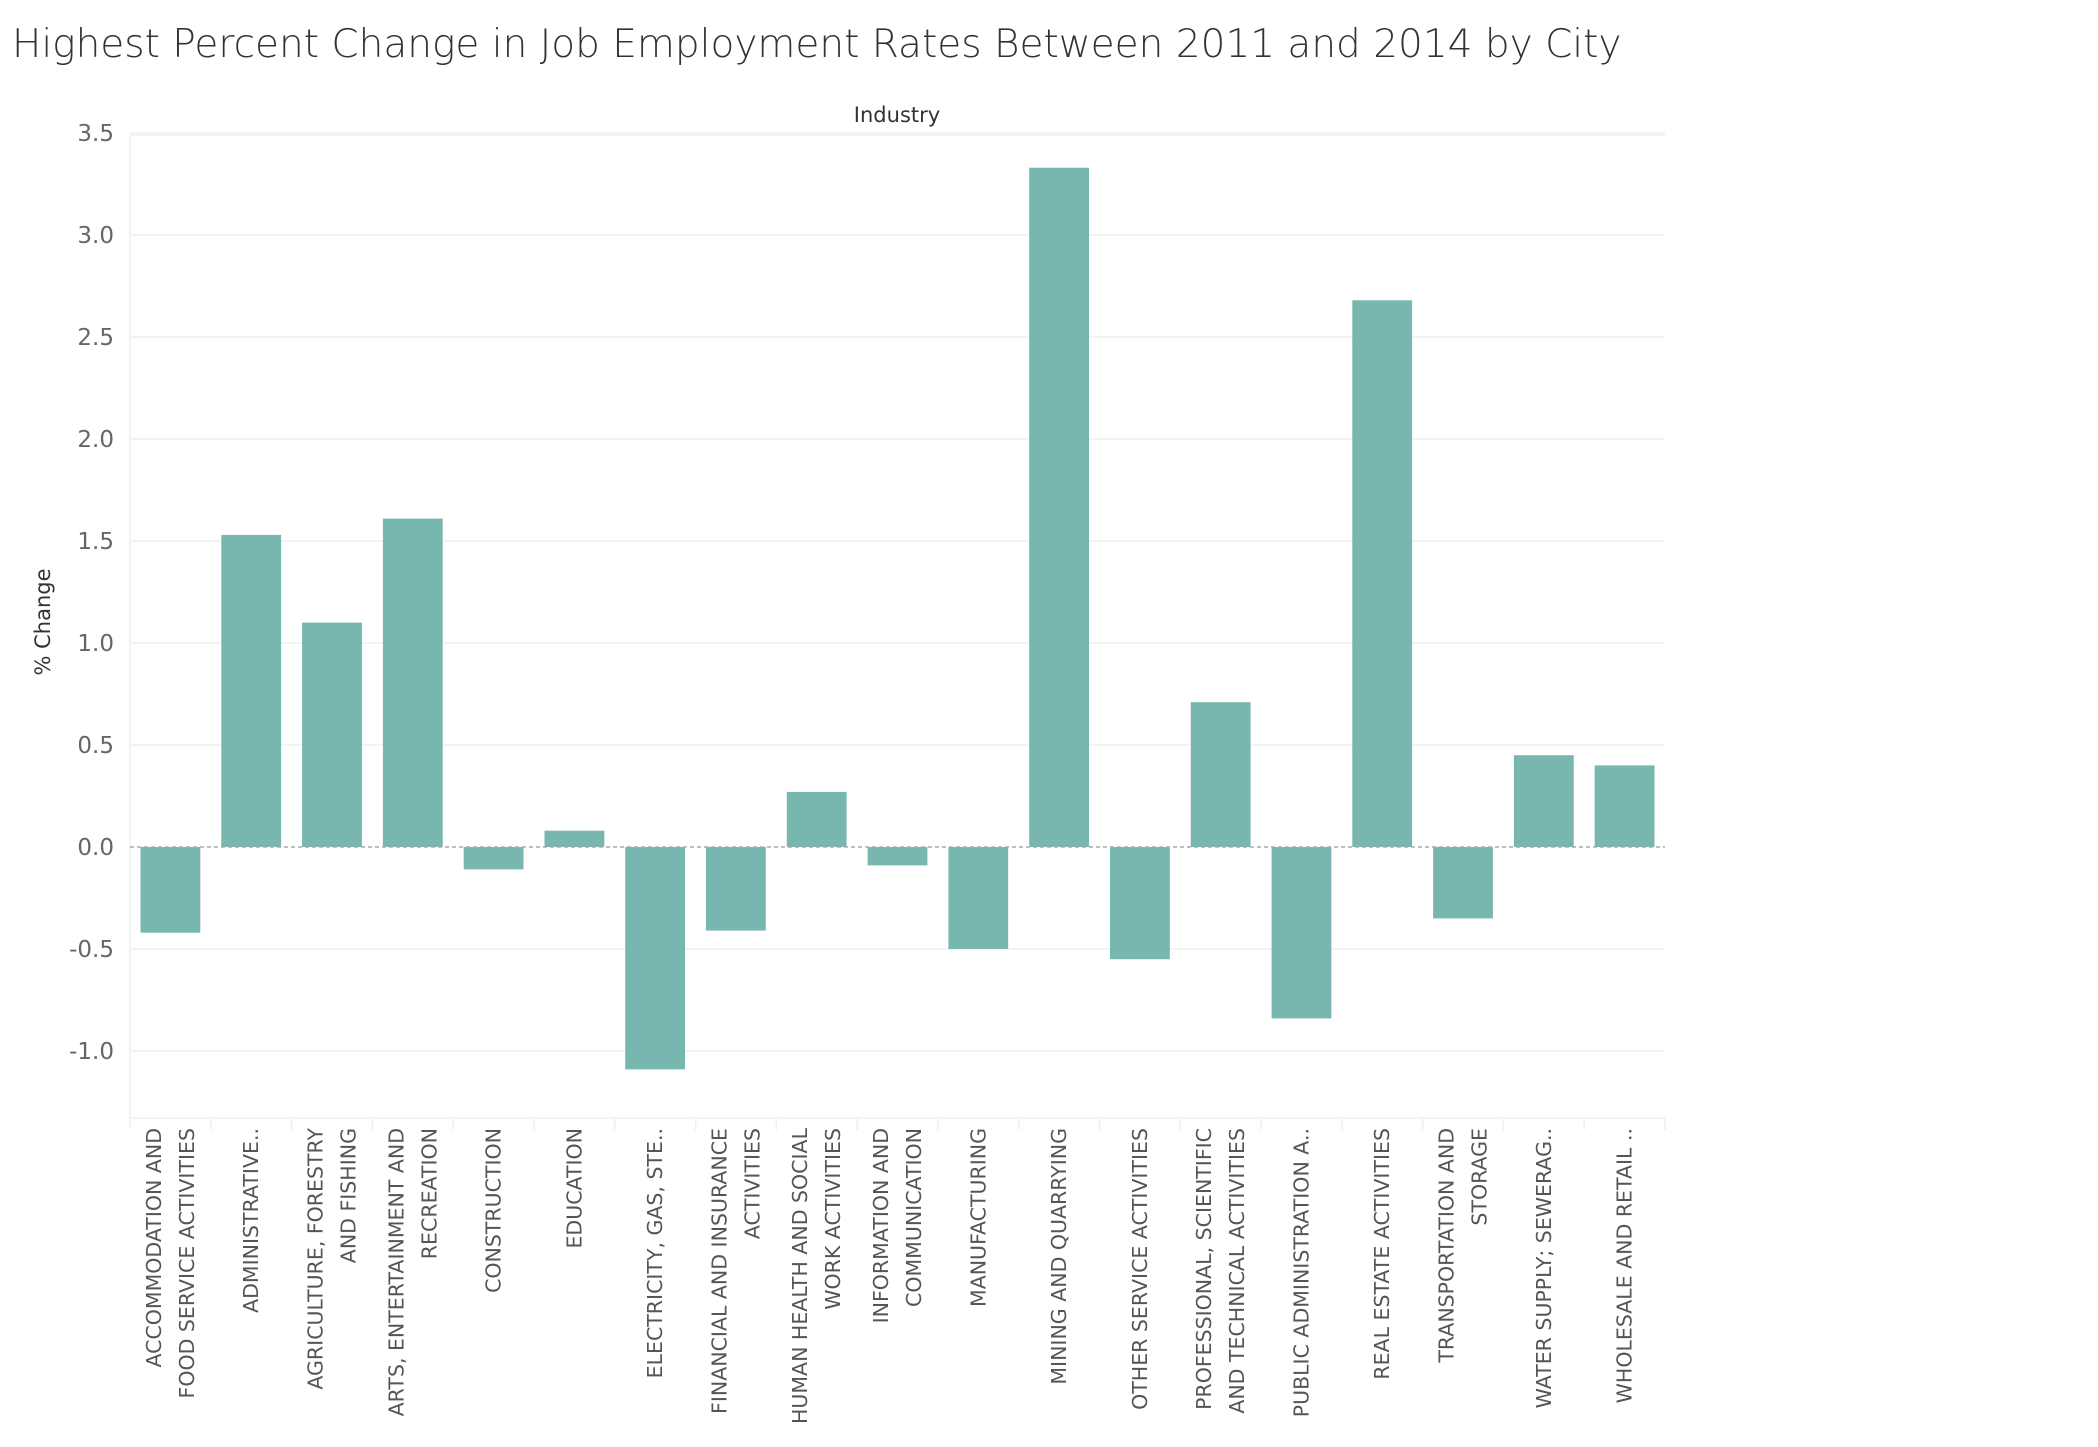 The width and height of the screenshot is (2098, 1447). Describe the element at coordinates (396, 1272) in the screenshot. I see `category-label-line: ARTS, ENTERTAINMENT AND` at that location.